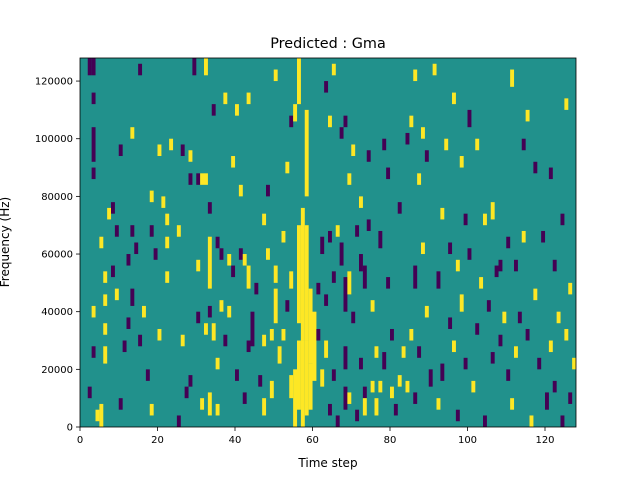 The height and width of the screenshot is (480, 640). What do you see at coordinates (327, 463) in the screenshot?
I see `x-axis-label: Time step` at bounding box center [327, 463].